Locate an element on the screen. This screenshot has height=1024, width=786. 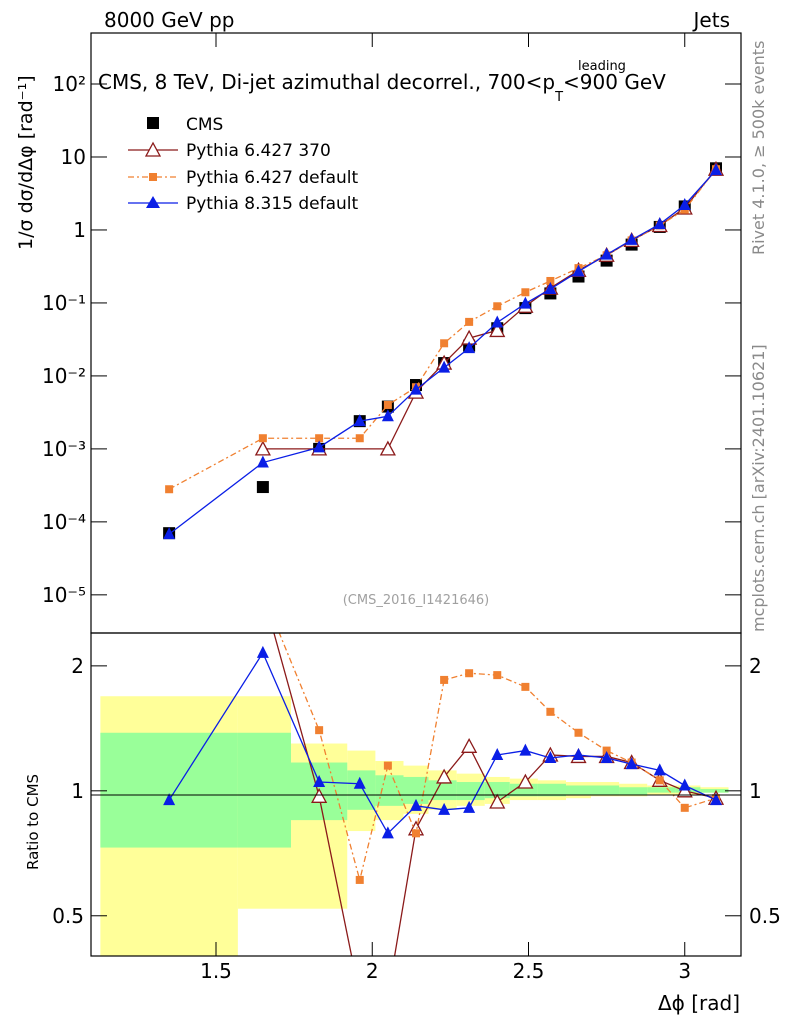
legend-marker-py8 is located at coordinates (153, 202).